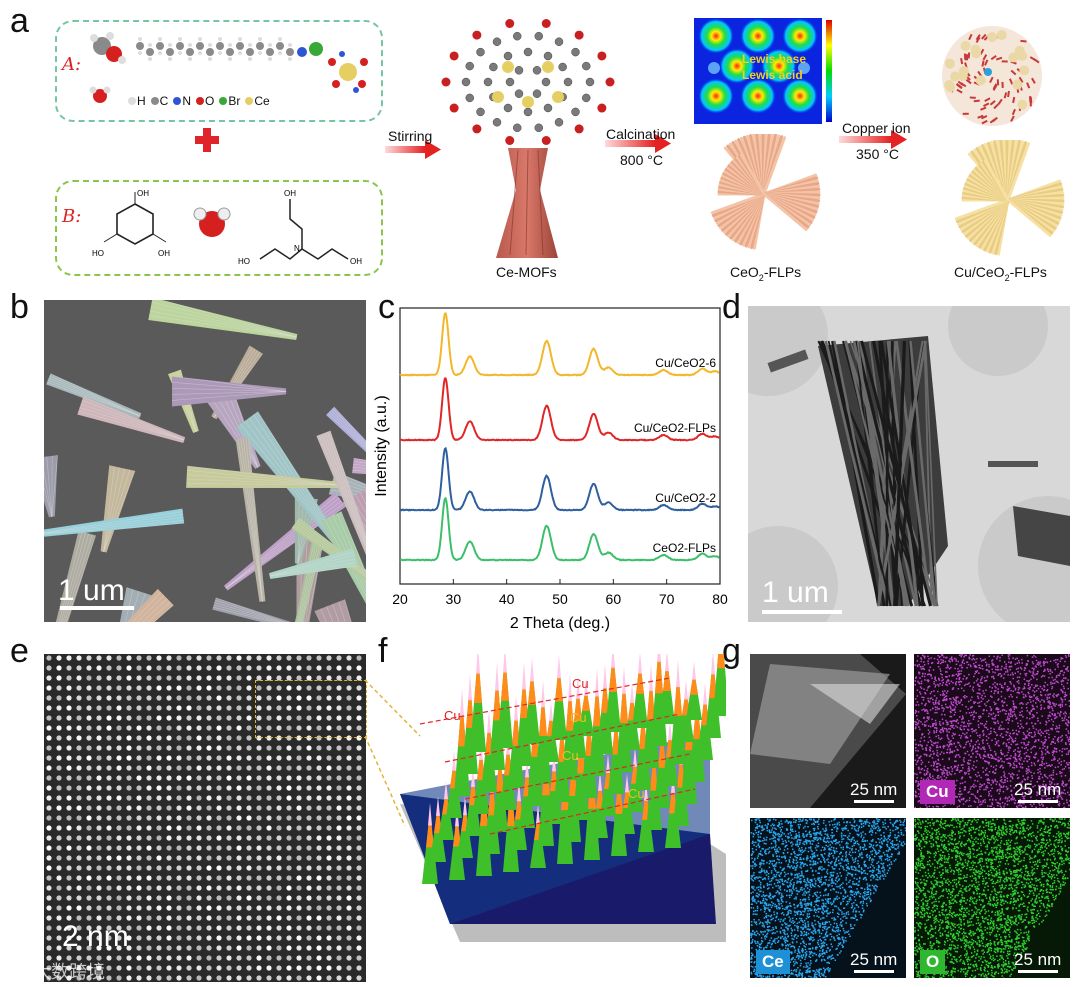 This screenshot has width=1080, height=987. I want to click on xrd-tick-label: 50, so click(560, 599).